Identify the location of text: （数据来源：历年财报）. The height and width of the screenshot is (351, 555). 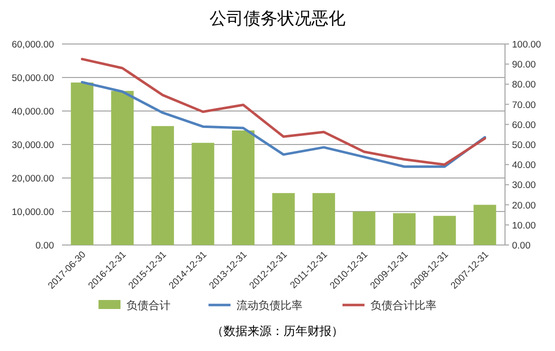
(278, 331).